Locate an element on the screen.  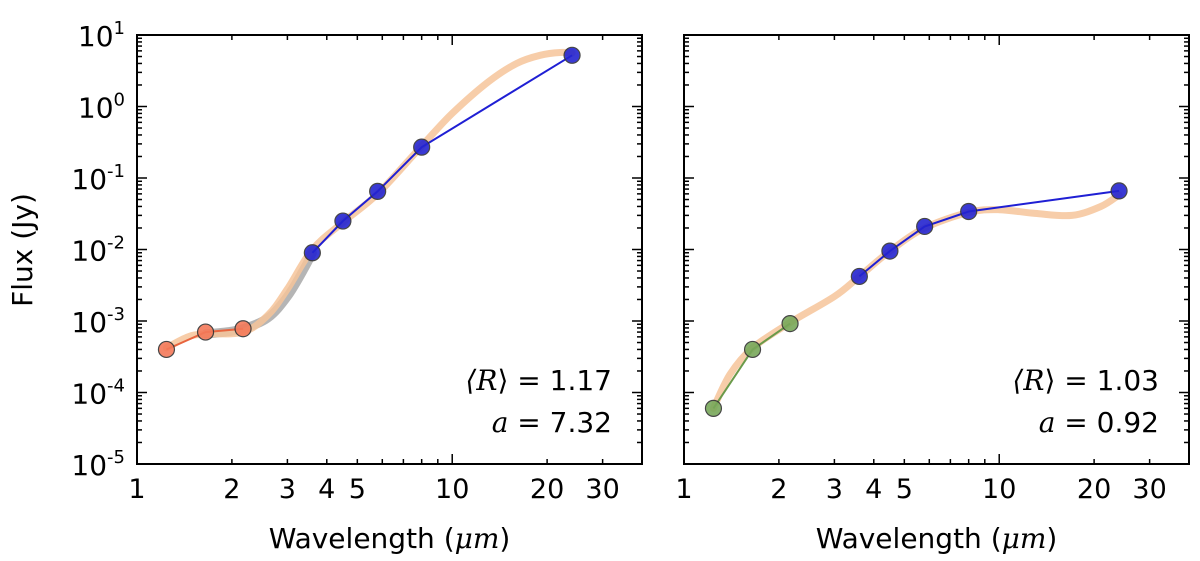
y-tick-label: 10¹ is located at coordinates (101, 35).